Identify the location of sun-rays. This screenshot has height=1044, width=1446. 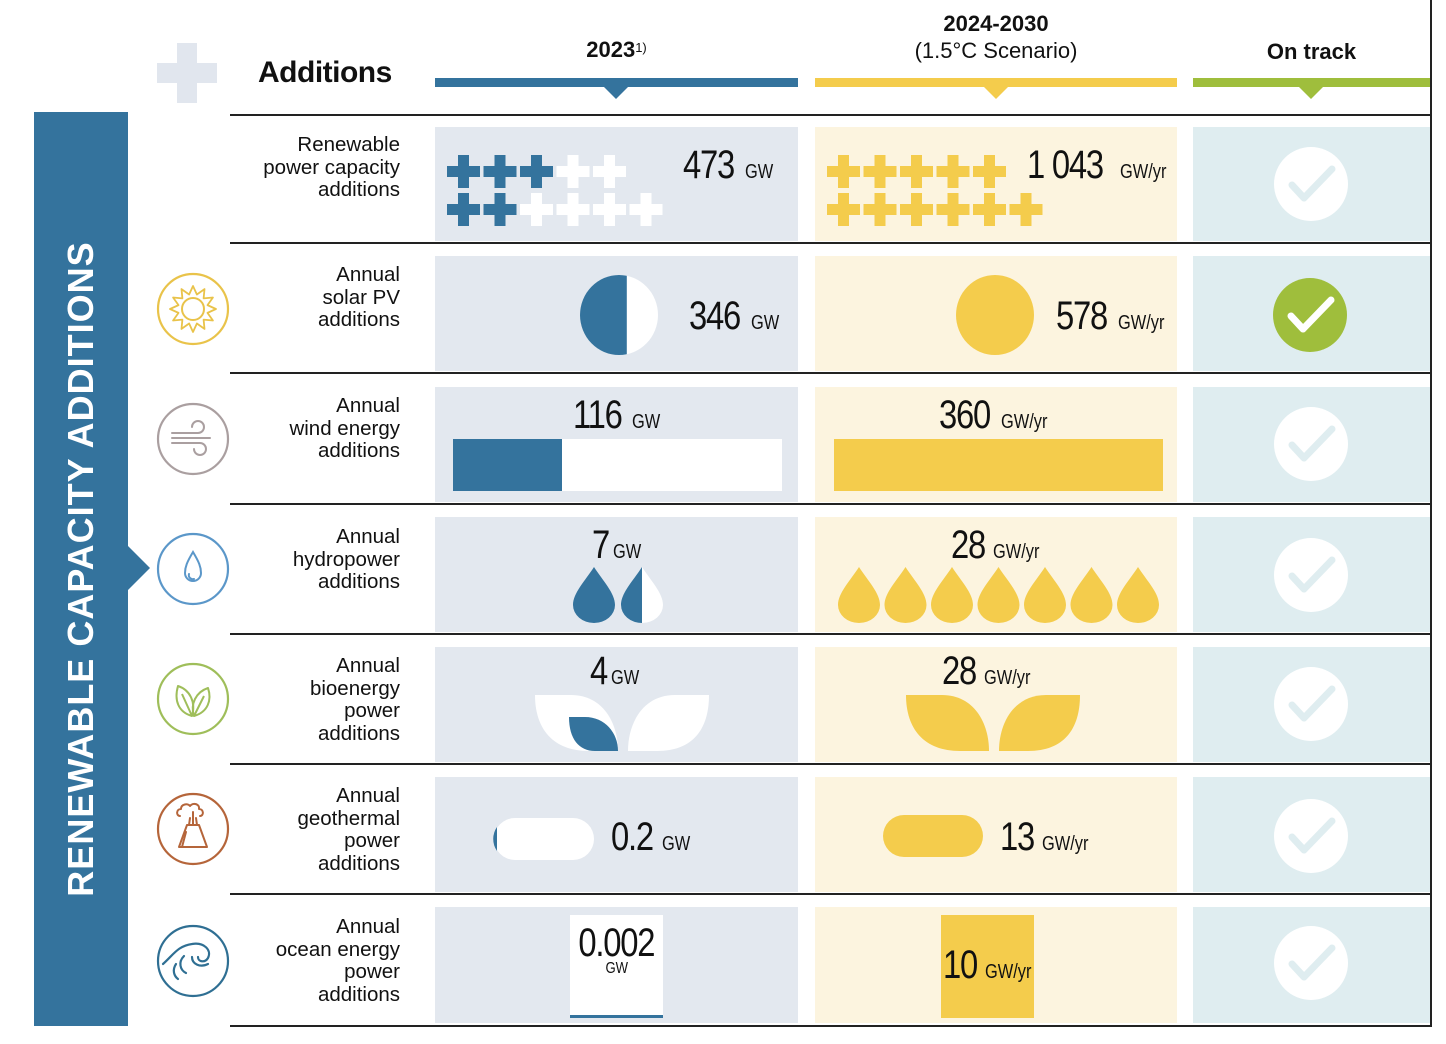
(193, 309).